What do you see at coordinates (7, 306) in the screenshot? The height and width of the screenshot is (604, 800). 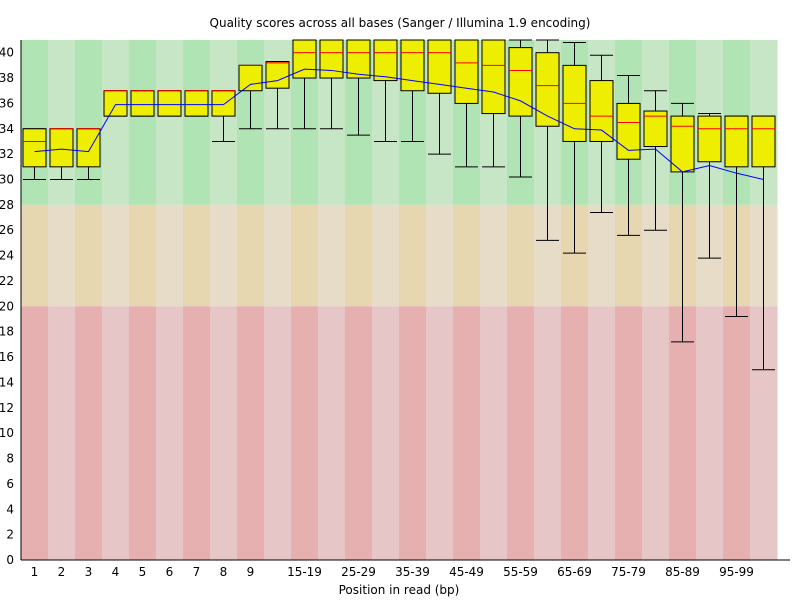 I see `y-tick-label: 20` at bounding box center [7, 306].